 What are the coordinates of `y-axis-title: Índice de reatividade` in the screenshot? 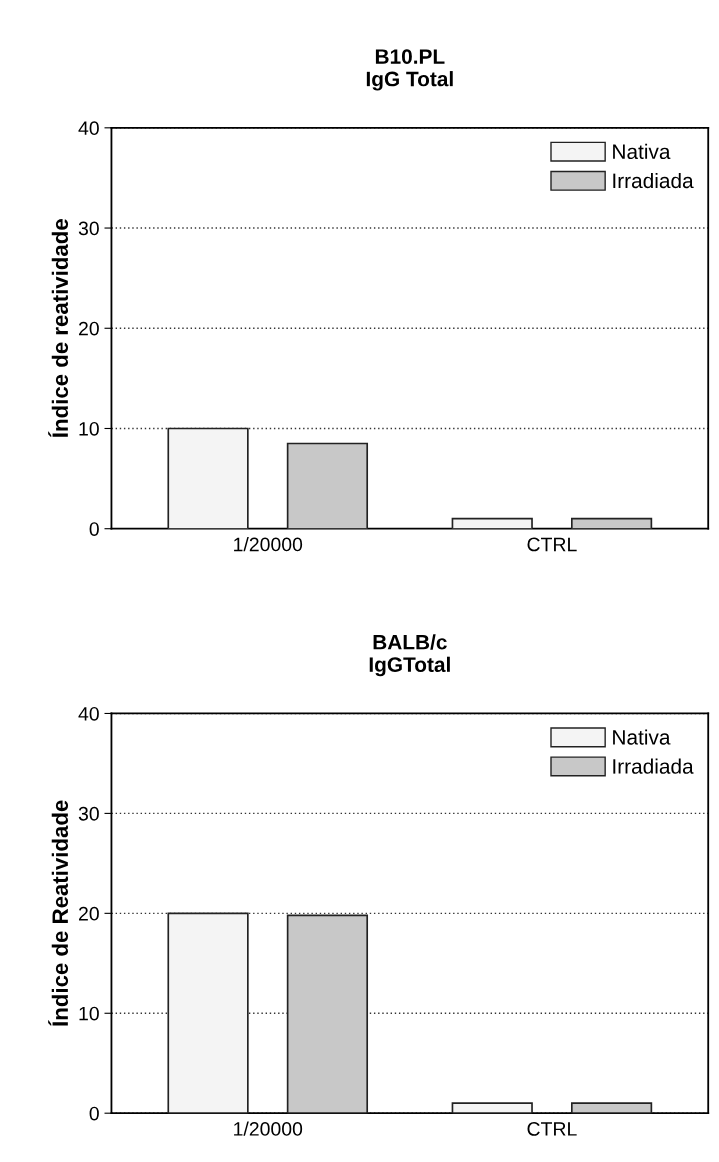 It's located at (58, 328).